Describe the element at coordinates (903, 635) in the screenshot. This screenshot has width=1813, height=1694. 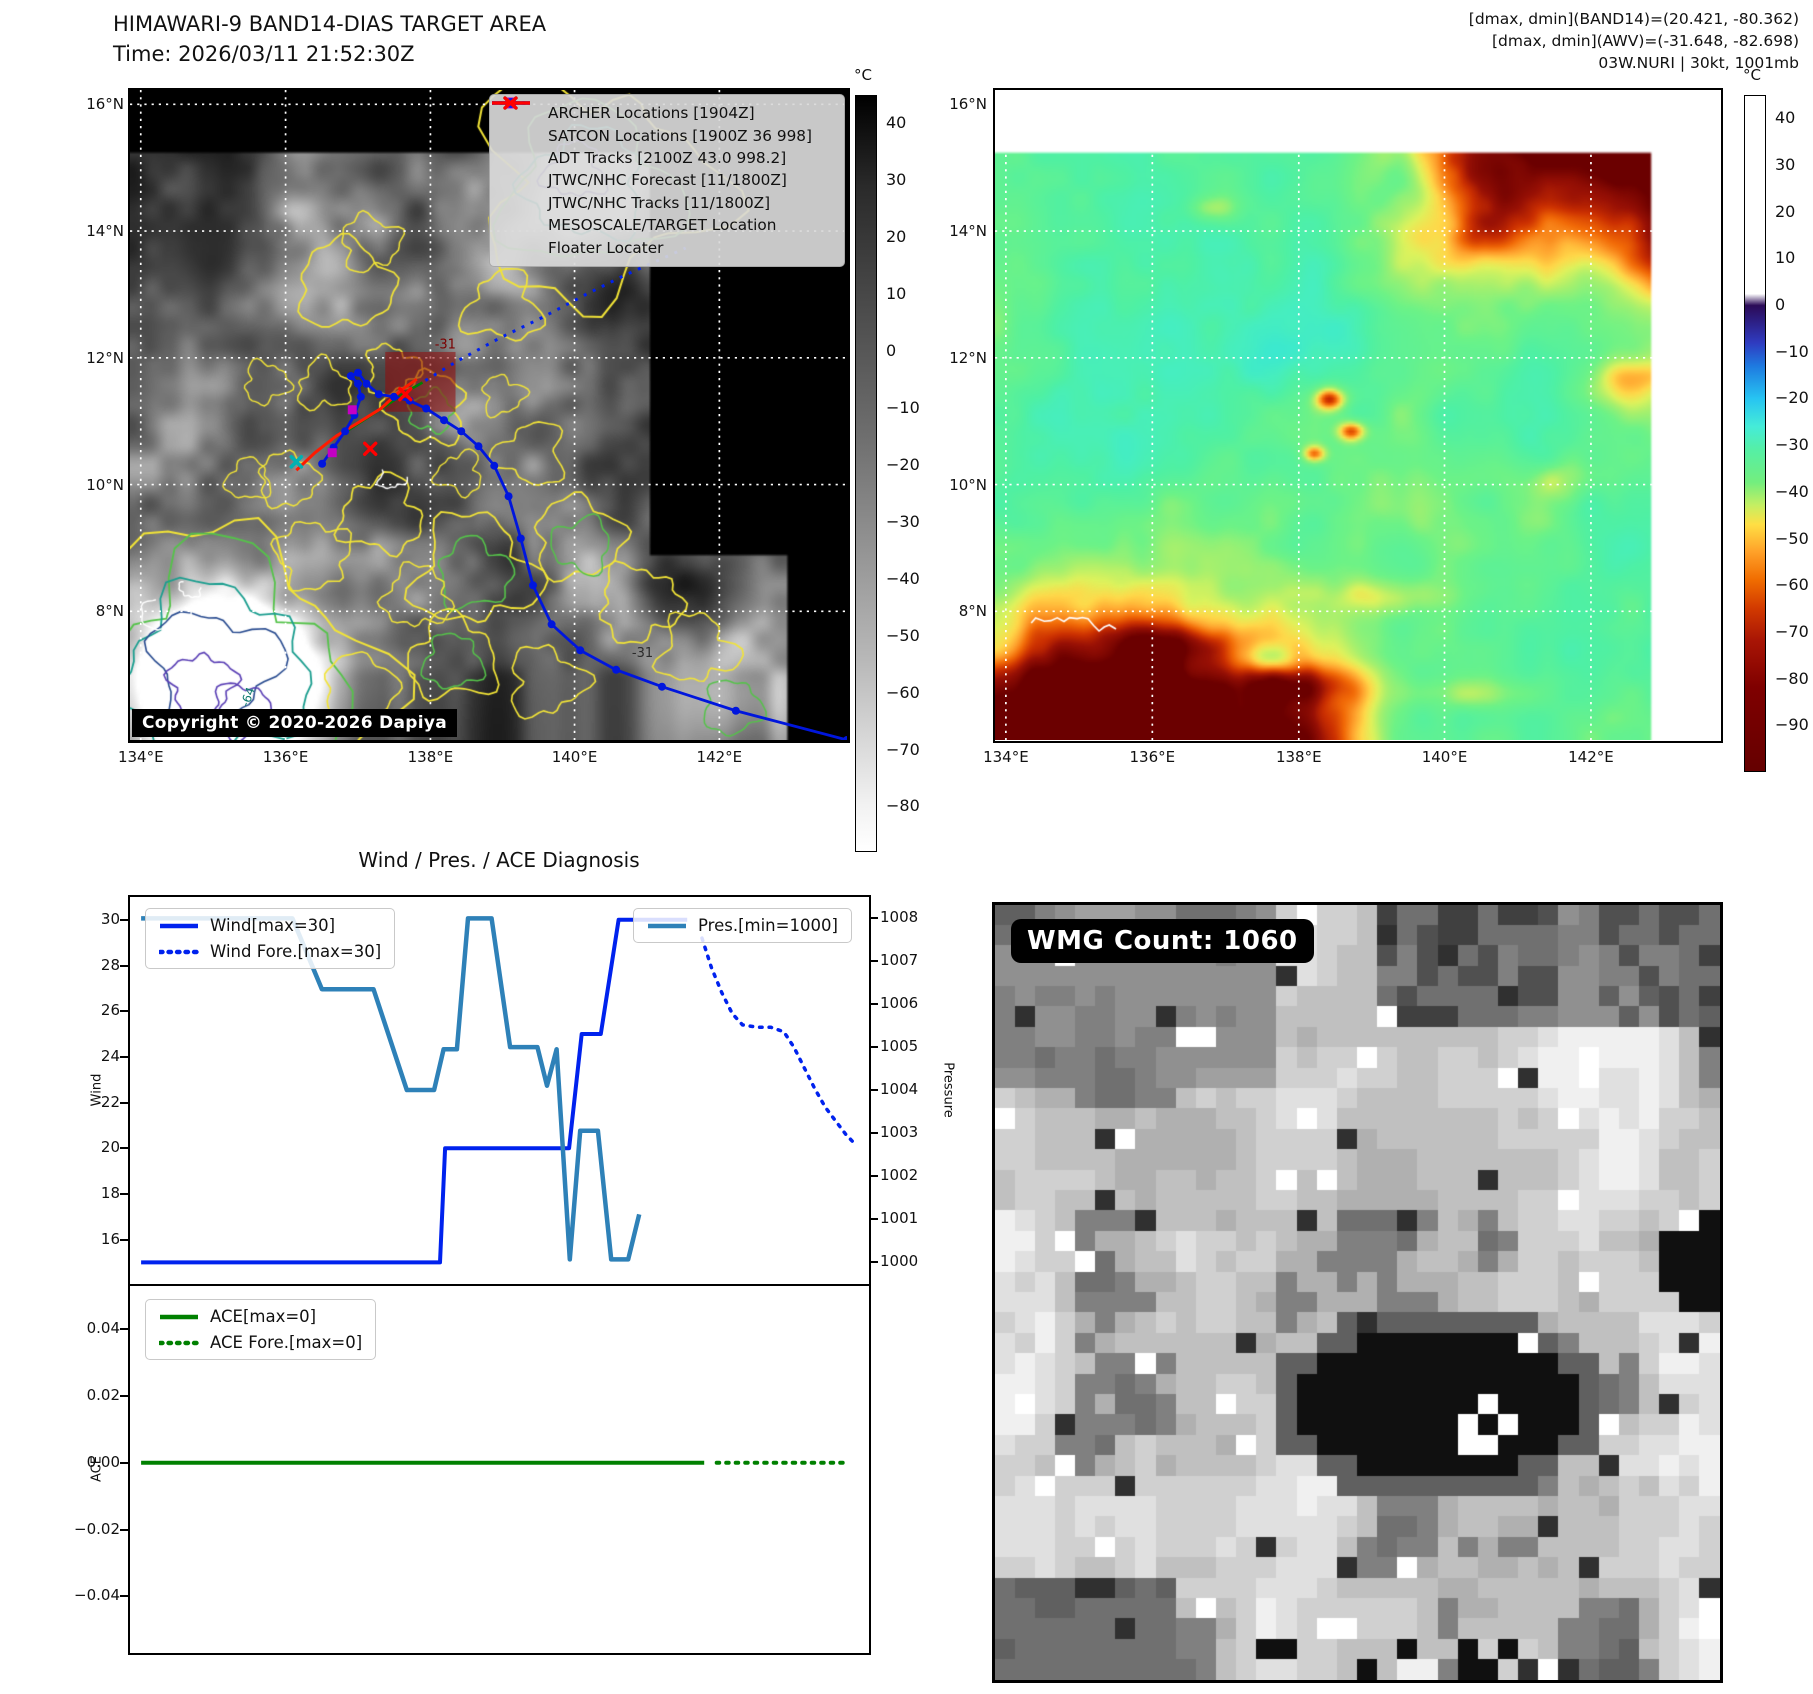
I see `band14-colorbar-tick: −50` at that location.